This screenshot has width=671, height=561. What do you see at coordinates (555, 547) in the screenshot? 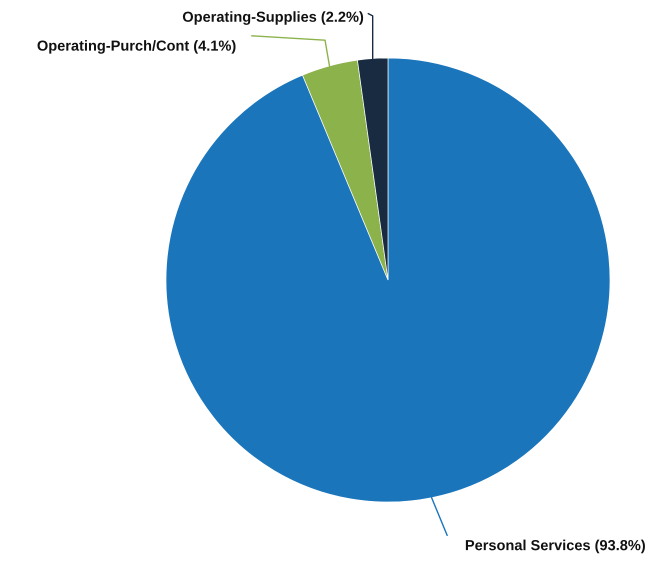
I see `slice-label: Personal Services (93.8%)` at bounding box center [555, 547].